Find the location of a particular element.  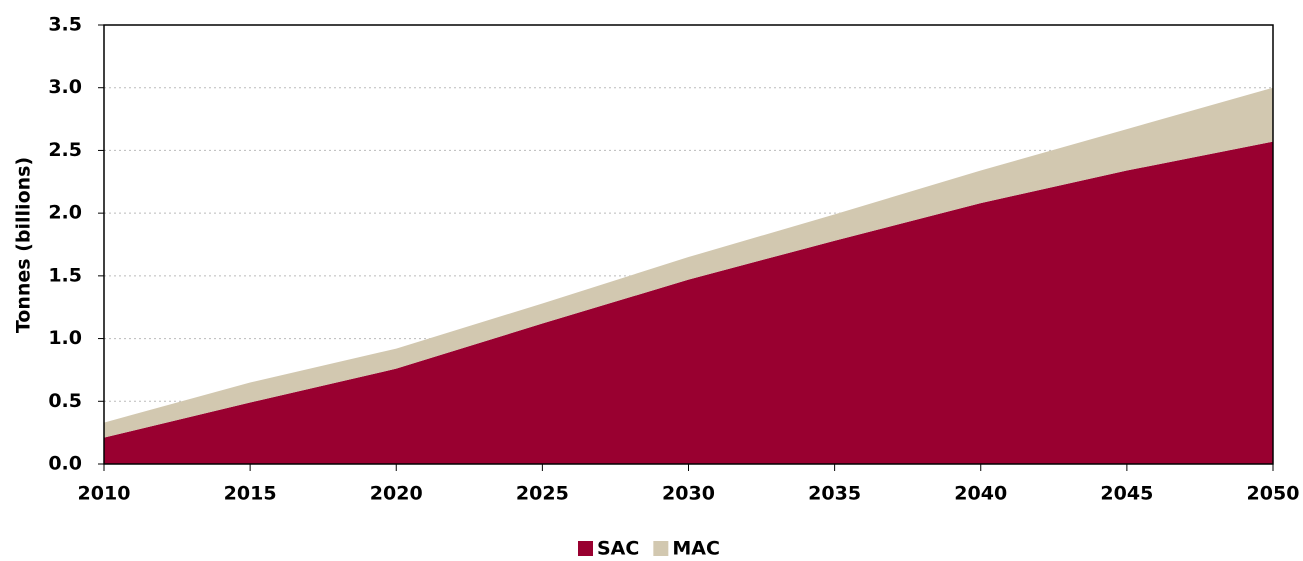

y-tick-label: 3.5 is located at coordinates (65, 25).